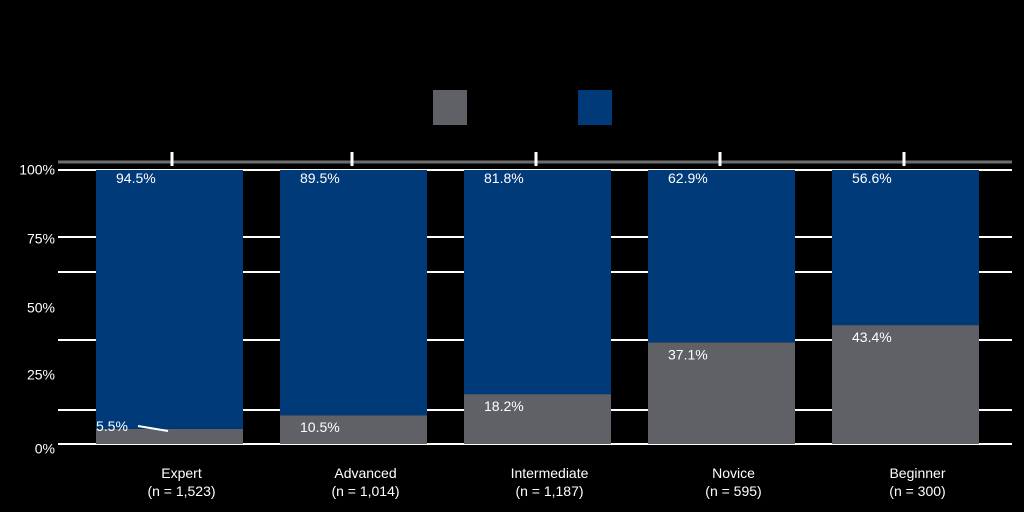 The image size is (1024, 512). Describe the element at coordinates (365, 473) in the screenshot. I see `x-tick-label: Advanced` at that location.